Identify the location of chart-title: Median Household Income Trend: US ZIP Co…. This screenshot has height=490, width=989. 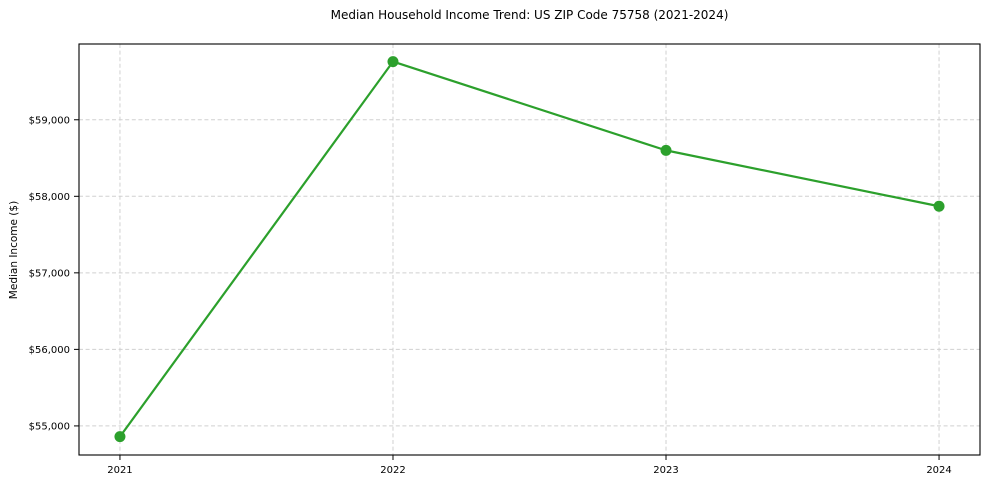
(529, 15).